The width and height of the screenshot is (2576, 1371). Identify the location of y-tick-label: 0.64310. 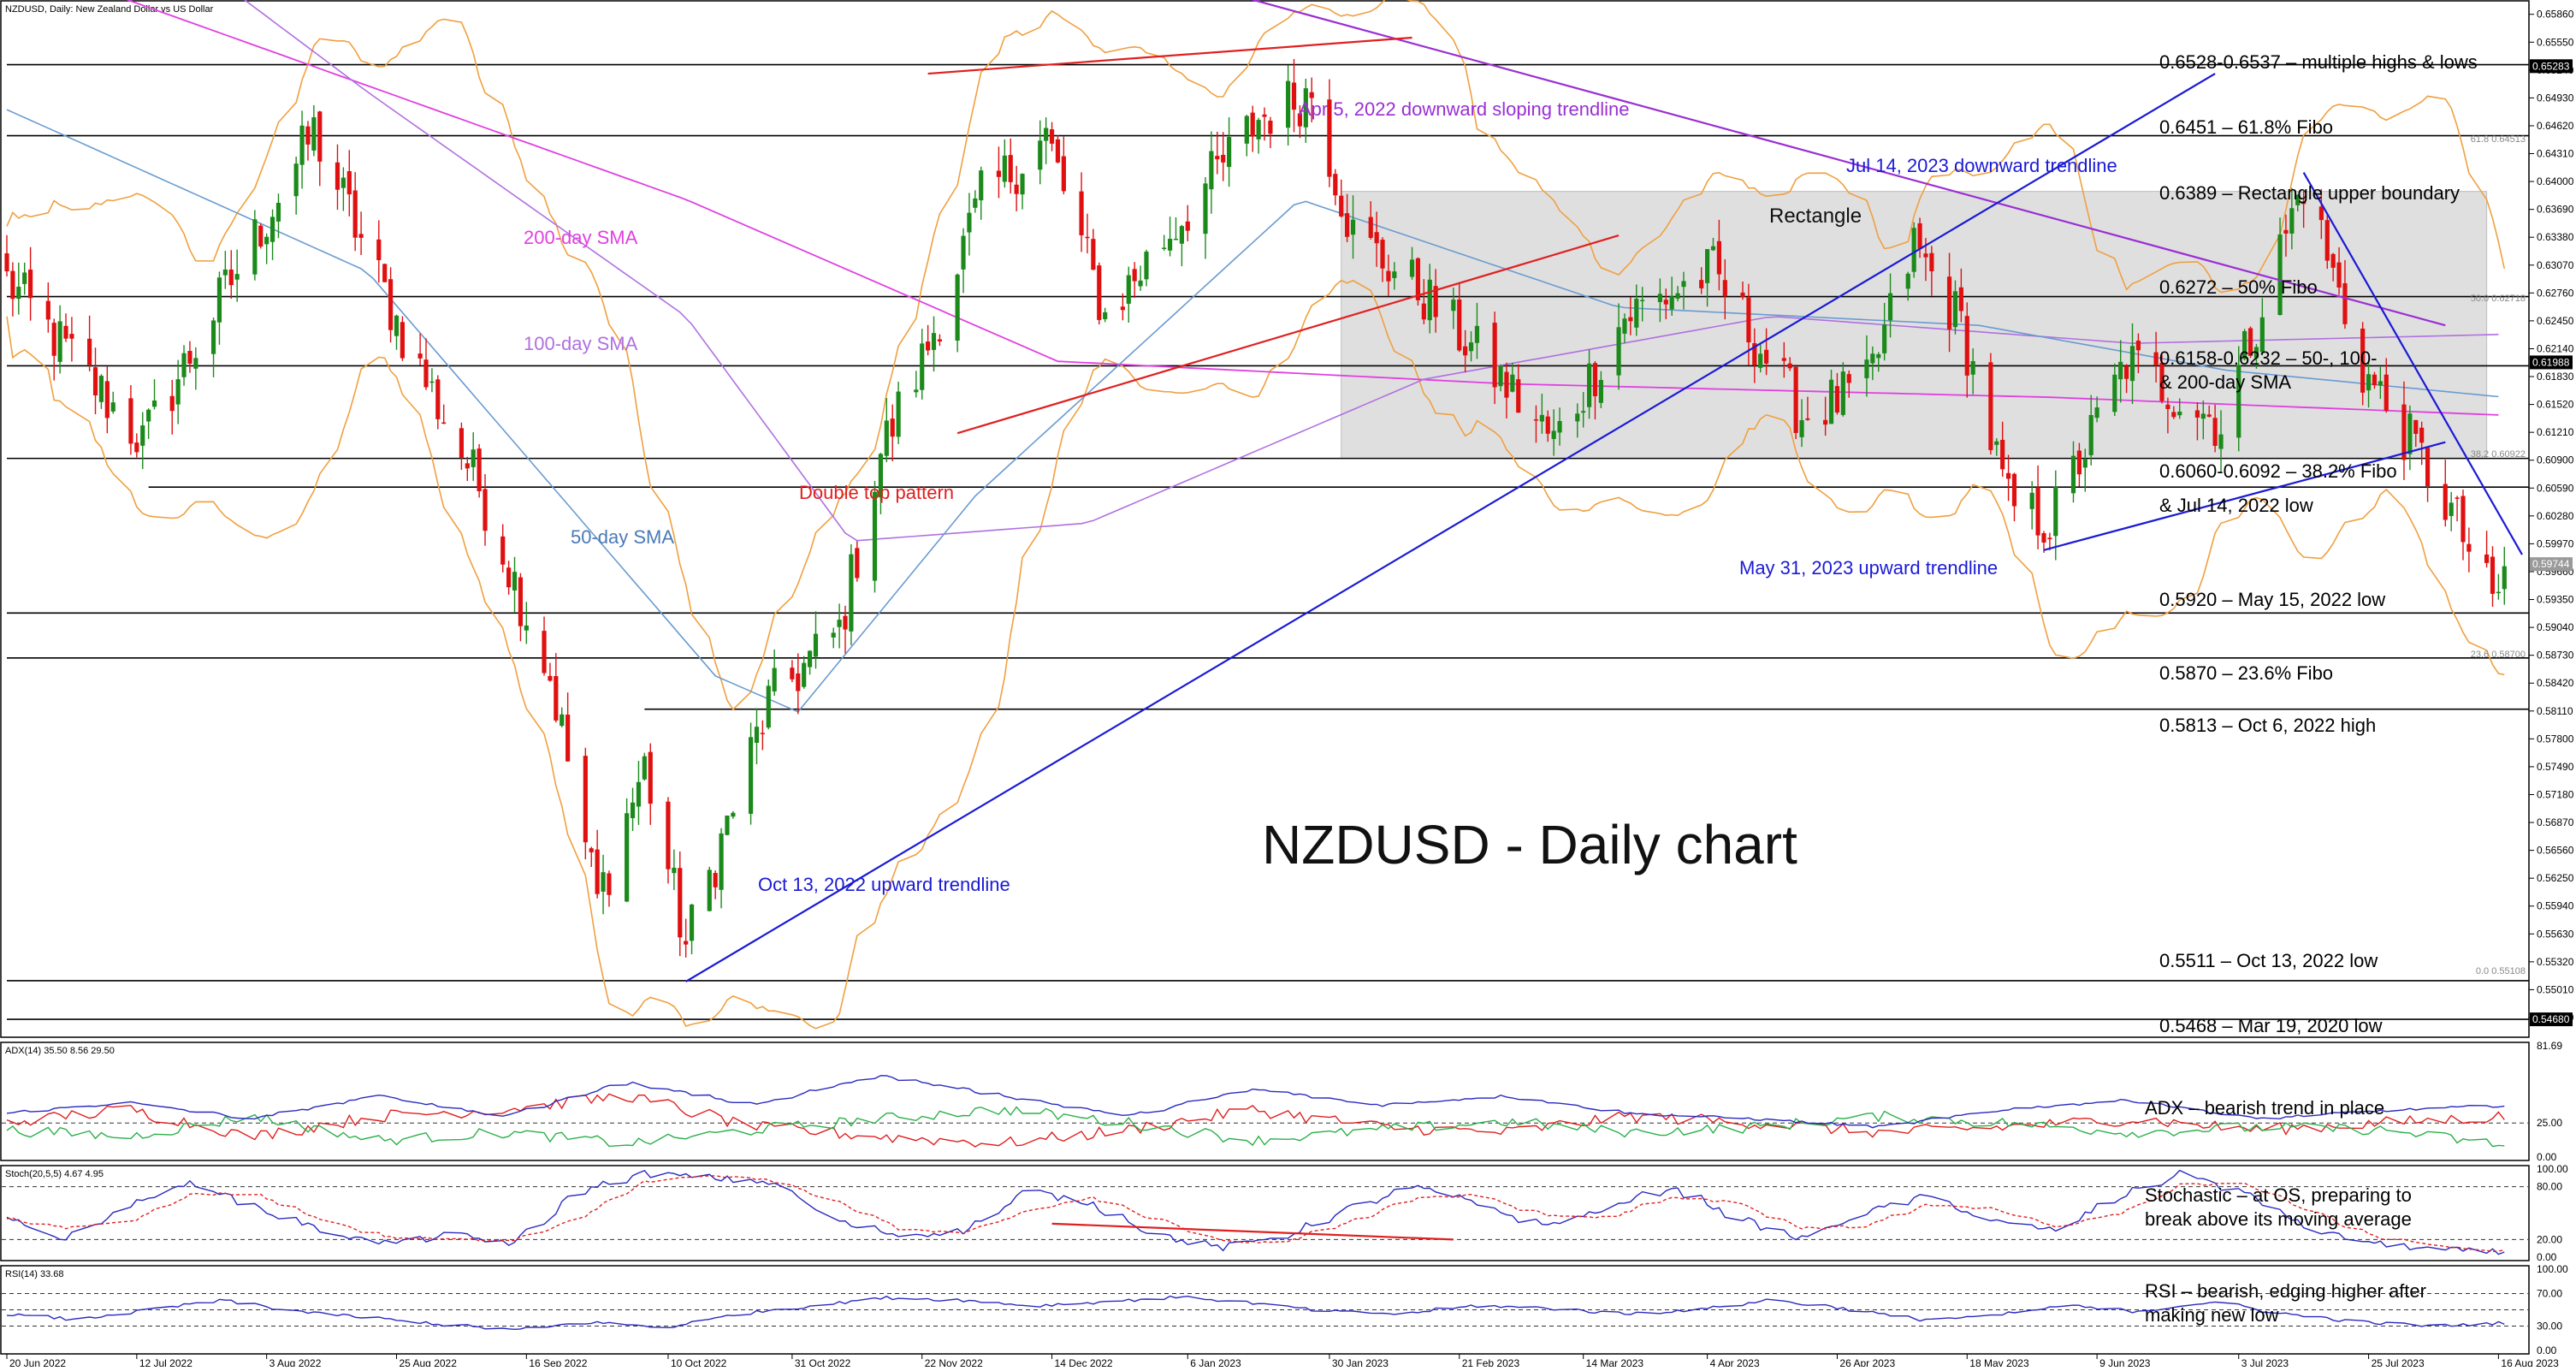
(2555, 154).